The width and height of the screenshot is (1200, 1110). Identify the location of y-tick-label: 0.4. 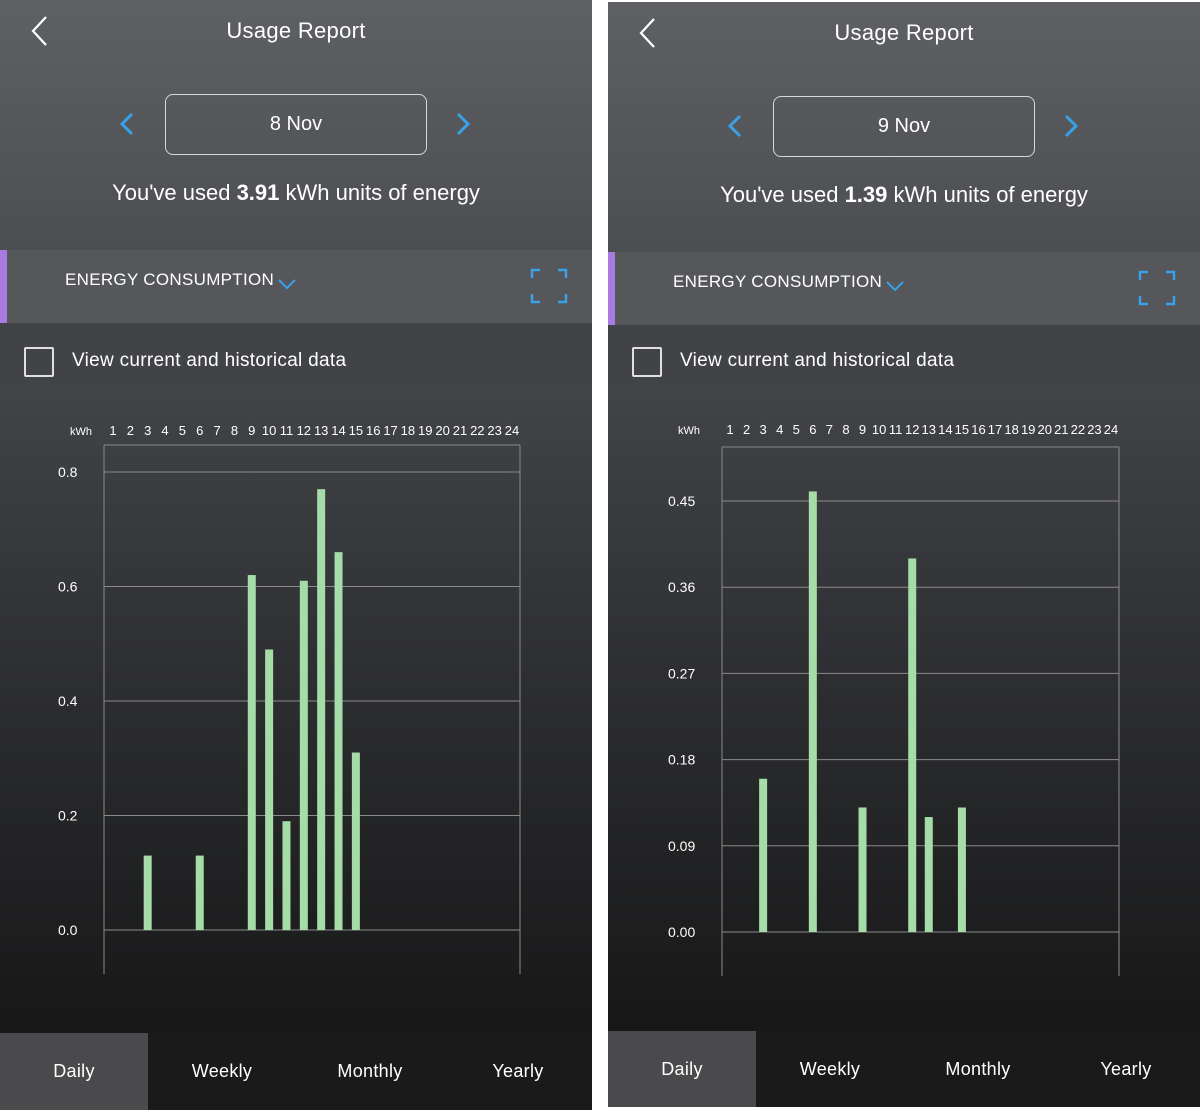
(68, 701).